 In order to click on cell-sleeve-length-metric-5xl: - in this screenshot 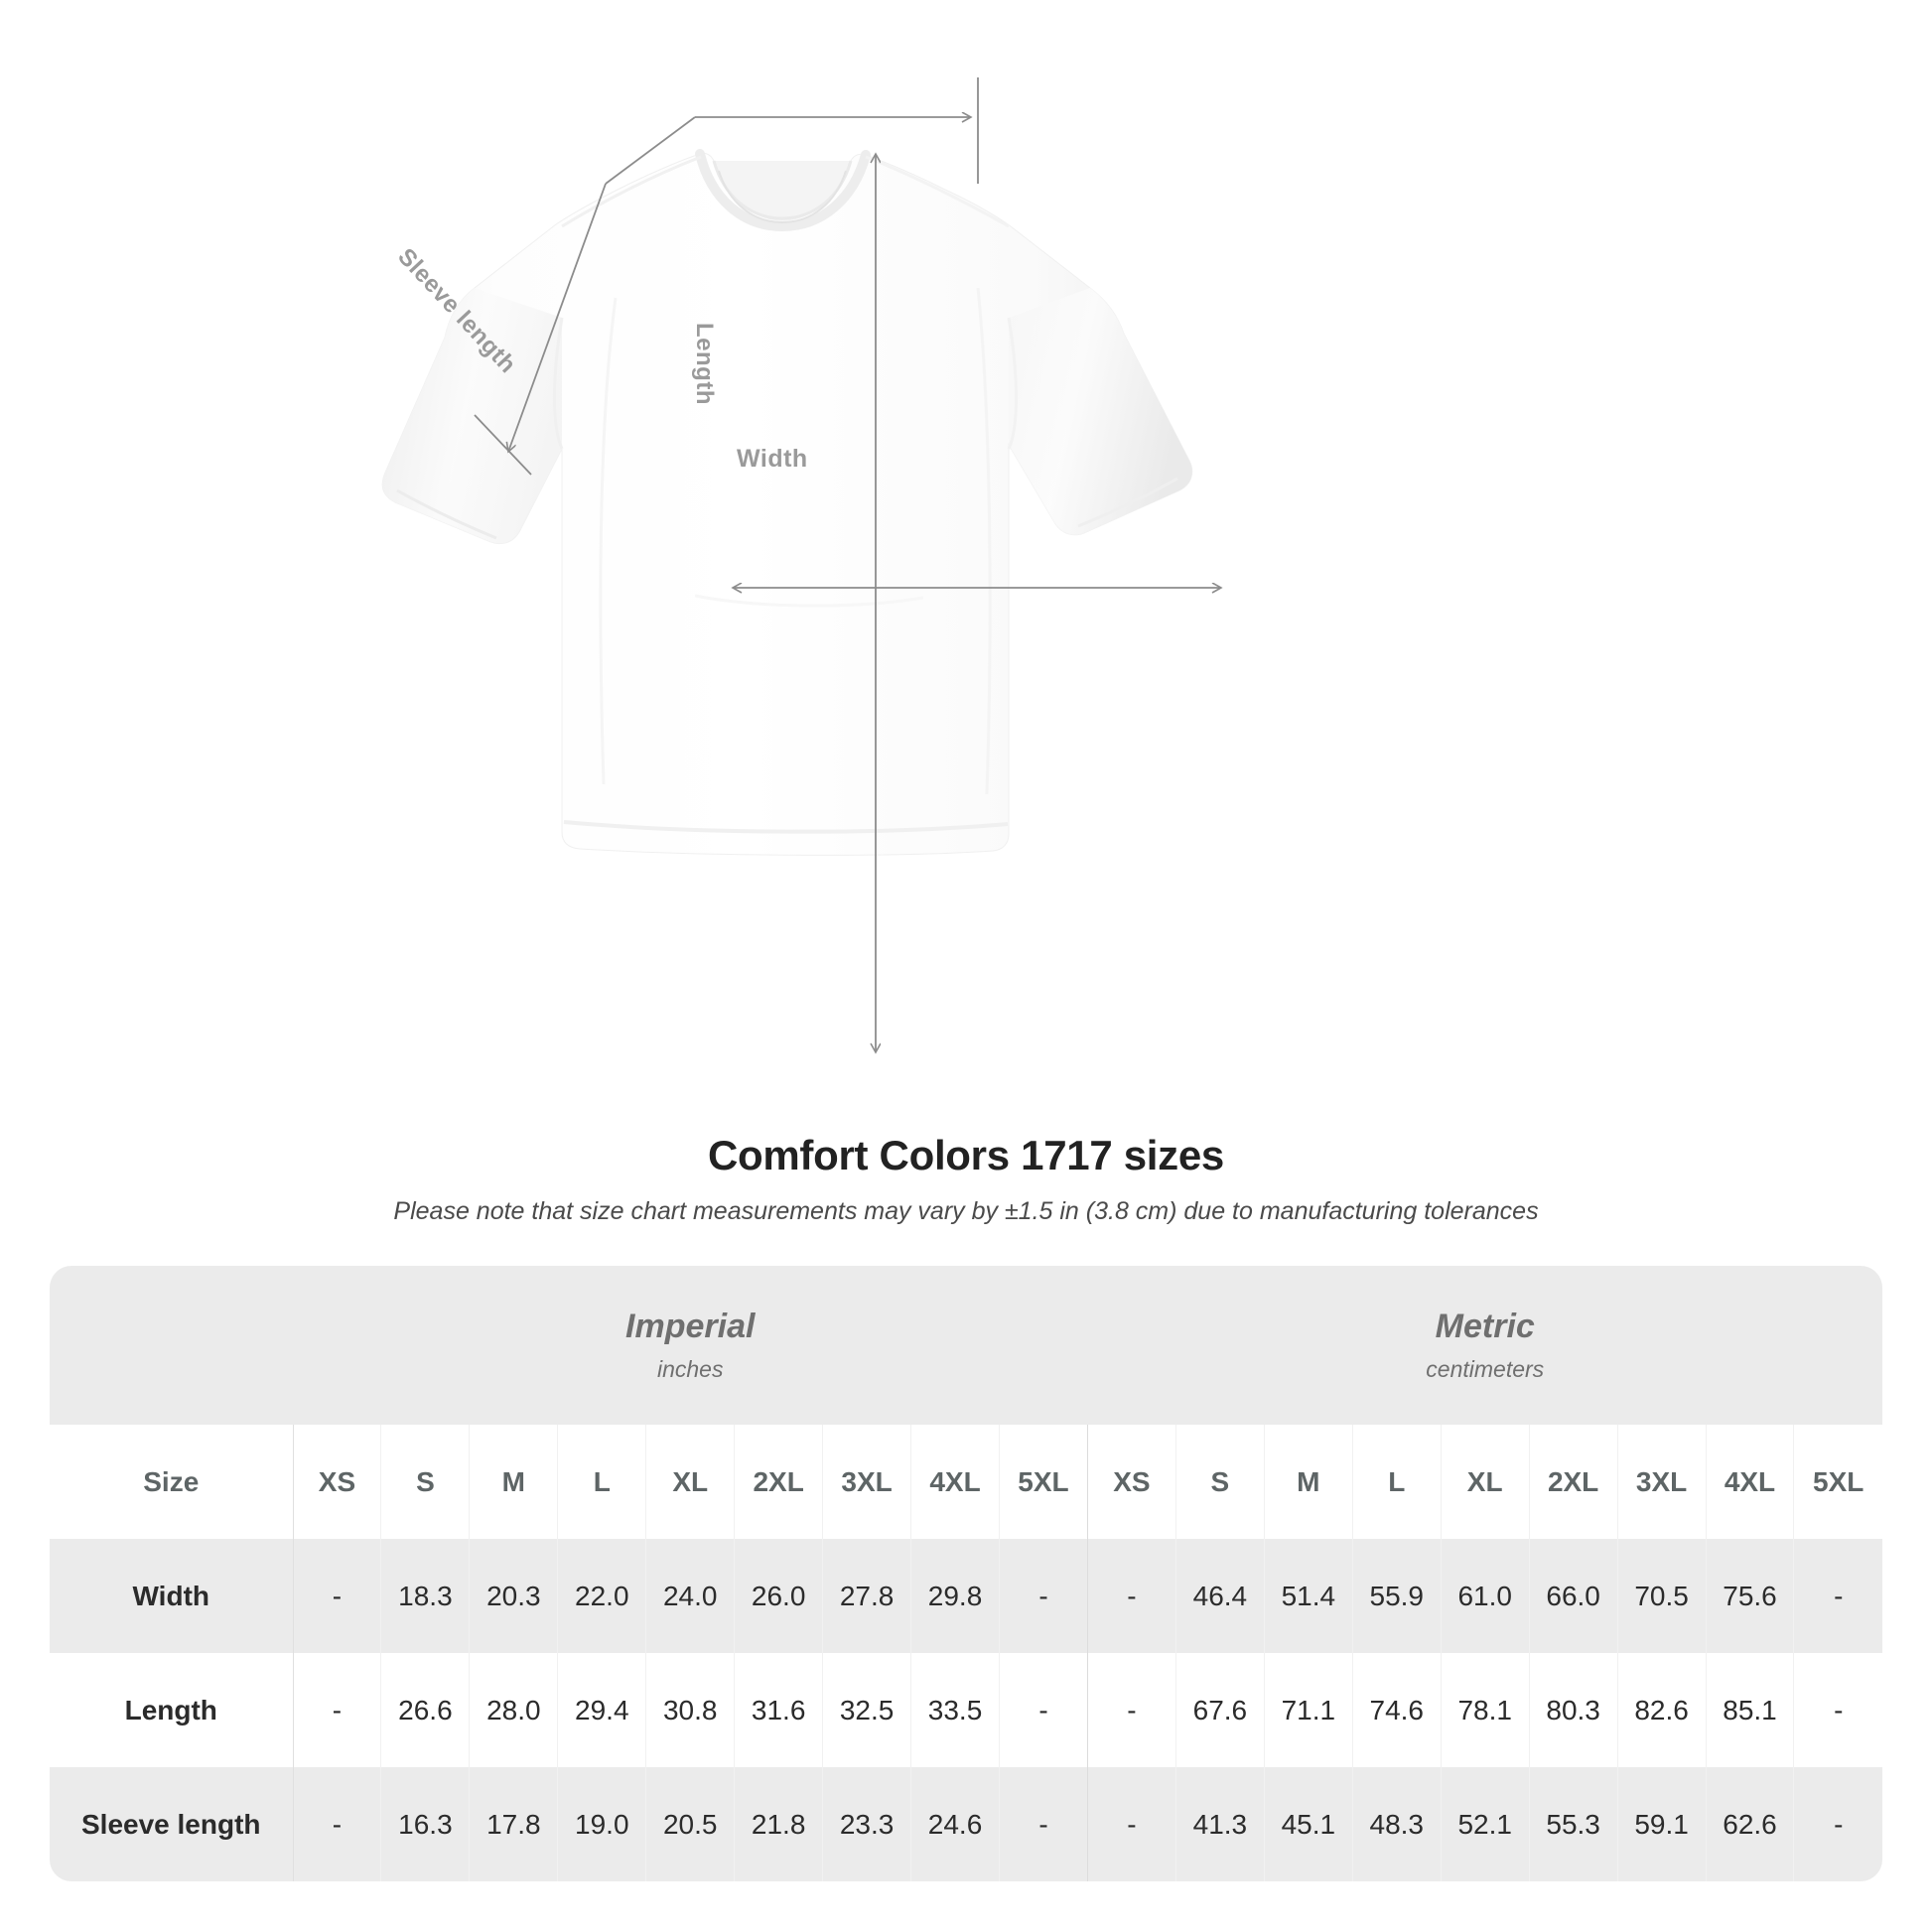, I will do `click(1838, 1824)`.